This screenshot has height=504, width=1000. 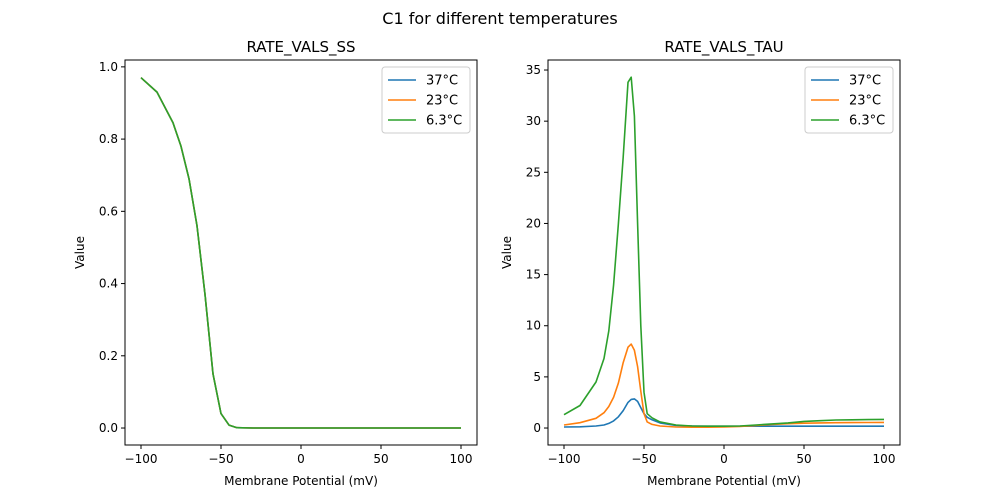 What do you see at coordinates (723, 47) in the screenshot?
I see `subplot-title: RATE_VALS_TAU` at bounding box center [723, 47].